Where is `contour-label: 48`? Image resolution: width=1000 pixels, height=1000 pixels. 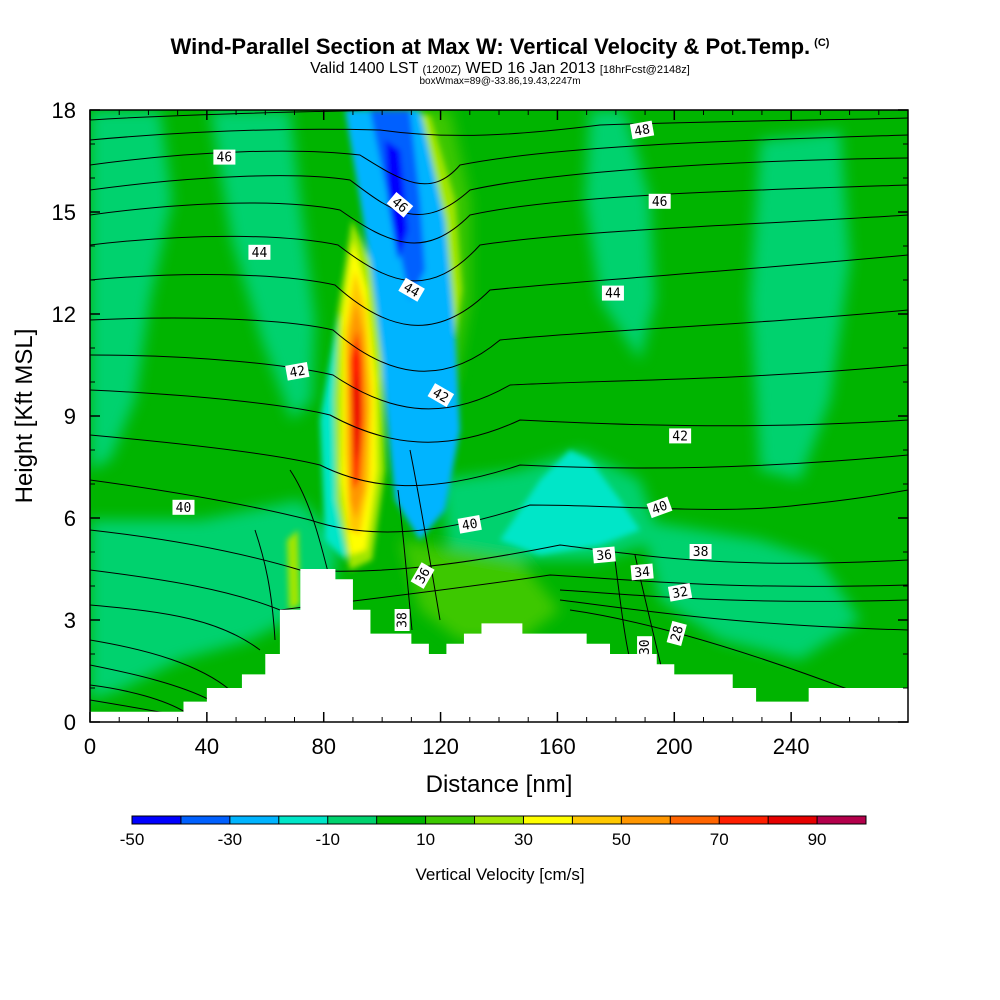 contour-label: 48 is located at coordinates (642, 130).